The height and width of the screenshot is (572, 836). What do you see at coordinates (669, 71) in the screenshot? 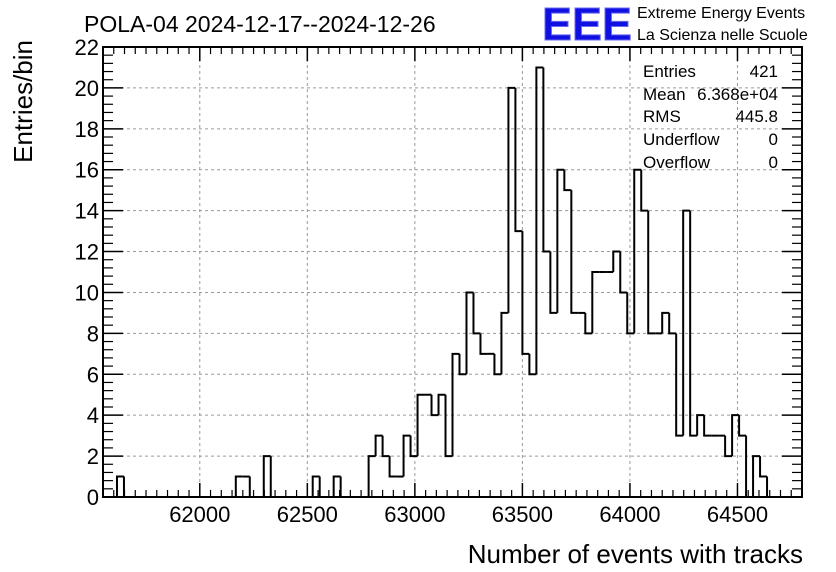
I see `stats-entries-label: Entries` at bounding box center [669, 71].